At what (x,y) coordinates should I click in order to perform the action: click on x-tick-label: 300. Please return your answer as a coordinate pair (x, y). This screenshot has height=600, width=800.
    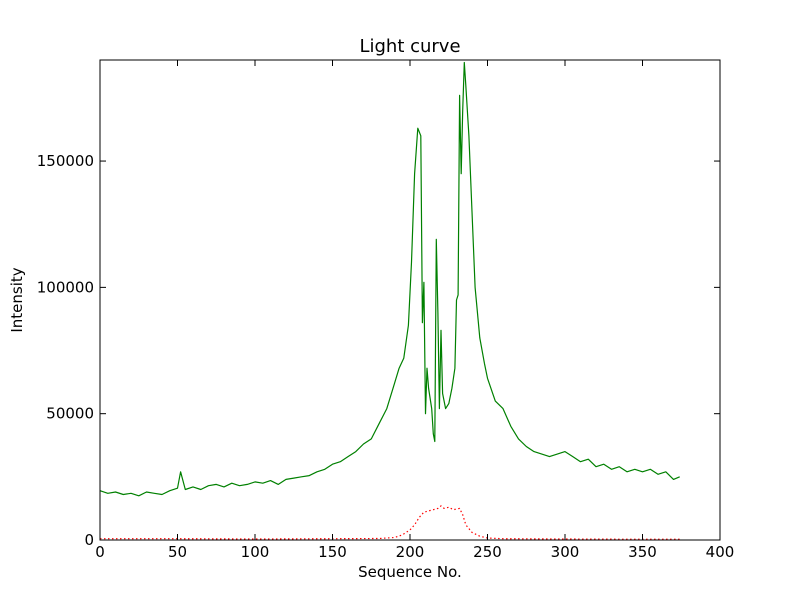
    Looking at the image, I should click on (565, 552).